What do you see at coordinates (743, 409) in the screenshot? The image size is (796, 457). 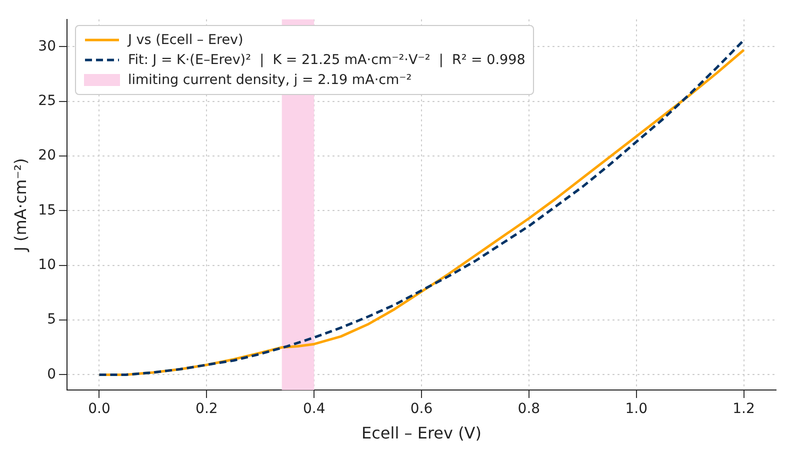 I see `x-tick-label: 1.2` at bounding box center [743, 409].